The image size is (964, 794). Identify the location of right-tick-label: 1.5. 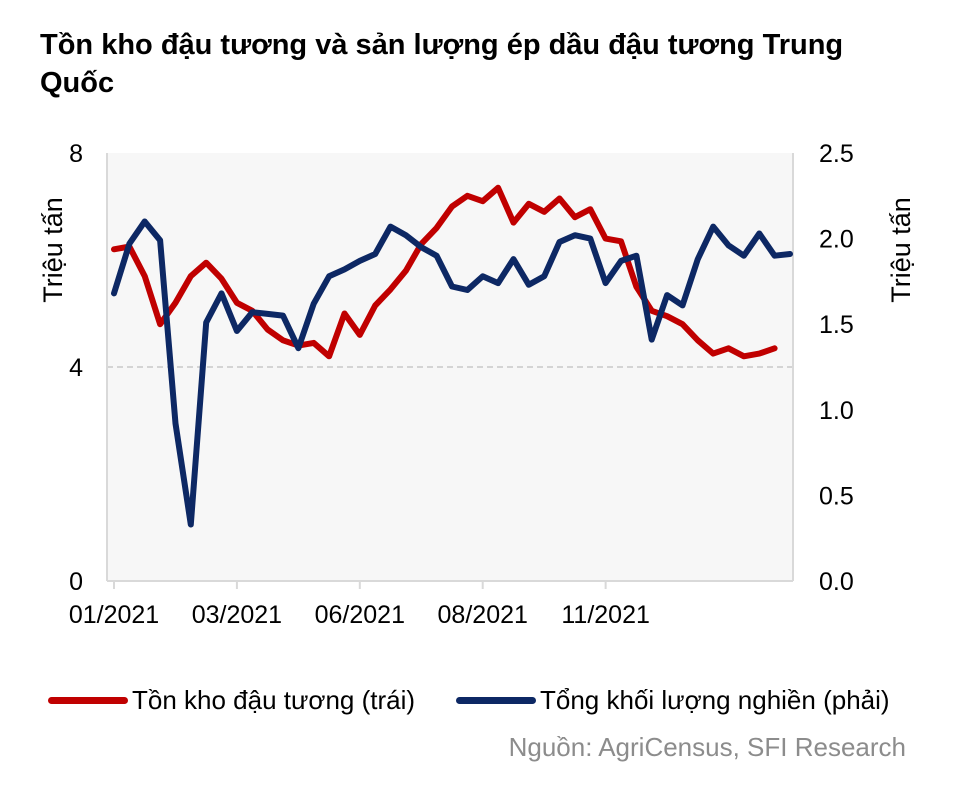
(836, 325).